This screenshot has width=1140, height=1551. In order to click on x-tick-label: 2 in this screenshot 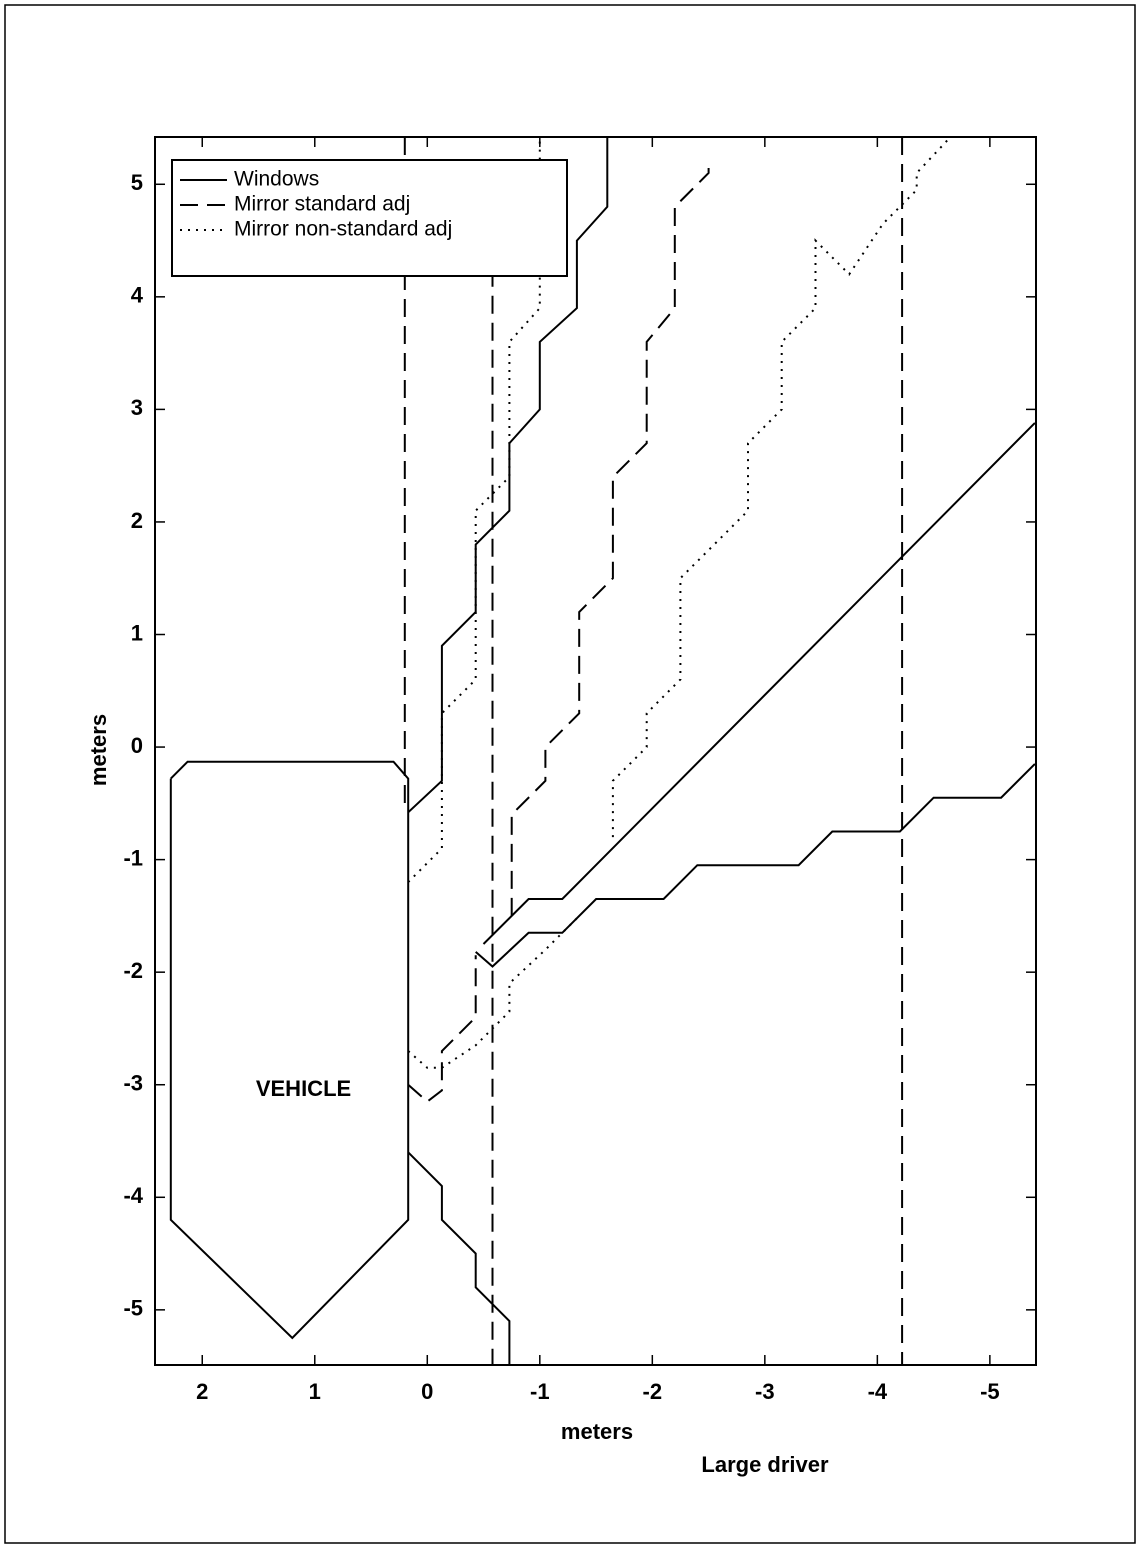, I will do `click(202, 1391)`.